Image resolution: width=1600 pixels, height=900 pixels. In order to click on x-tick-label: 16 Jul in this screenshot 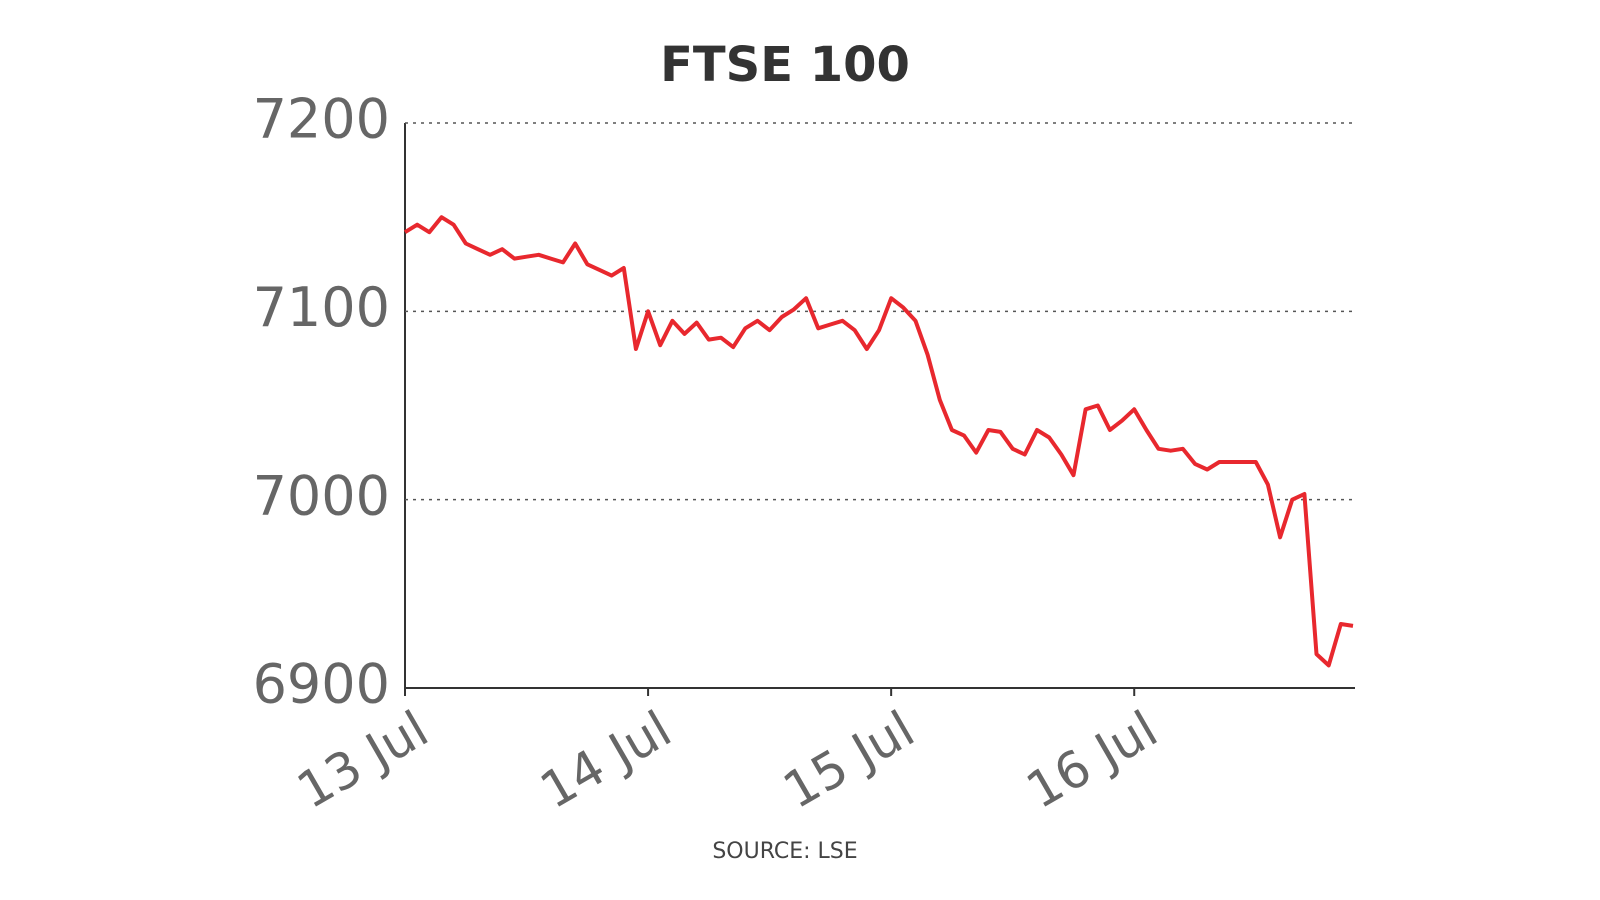, I will do `click(1092, 760)`.